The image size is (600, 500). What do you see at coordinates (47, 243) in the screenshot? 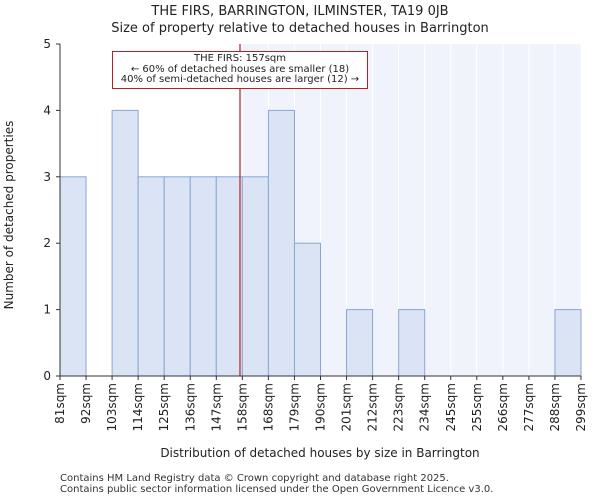
I see `y-tick-label: 2` at bounding box center [47, 243].